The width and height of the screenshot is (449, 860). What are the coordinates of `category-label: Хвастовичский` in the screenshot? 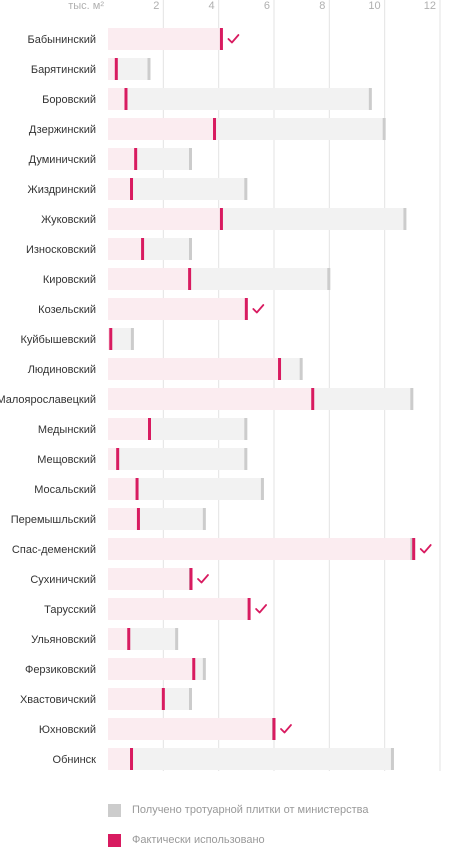 It's located at (58, 700).